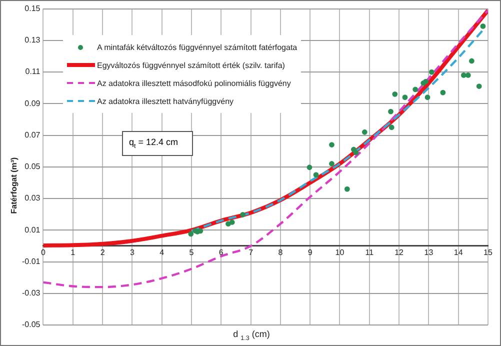 The image size is (501, 346). What do you see at coordinates (32, 135) in the screenshot?
I see `y-tick-label: 0.07` at bounding box center [32, 135].